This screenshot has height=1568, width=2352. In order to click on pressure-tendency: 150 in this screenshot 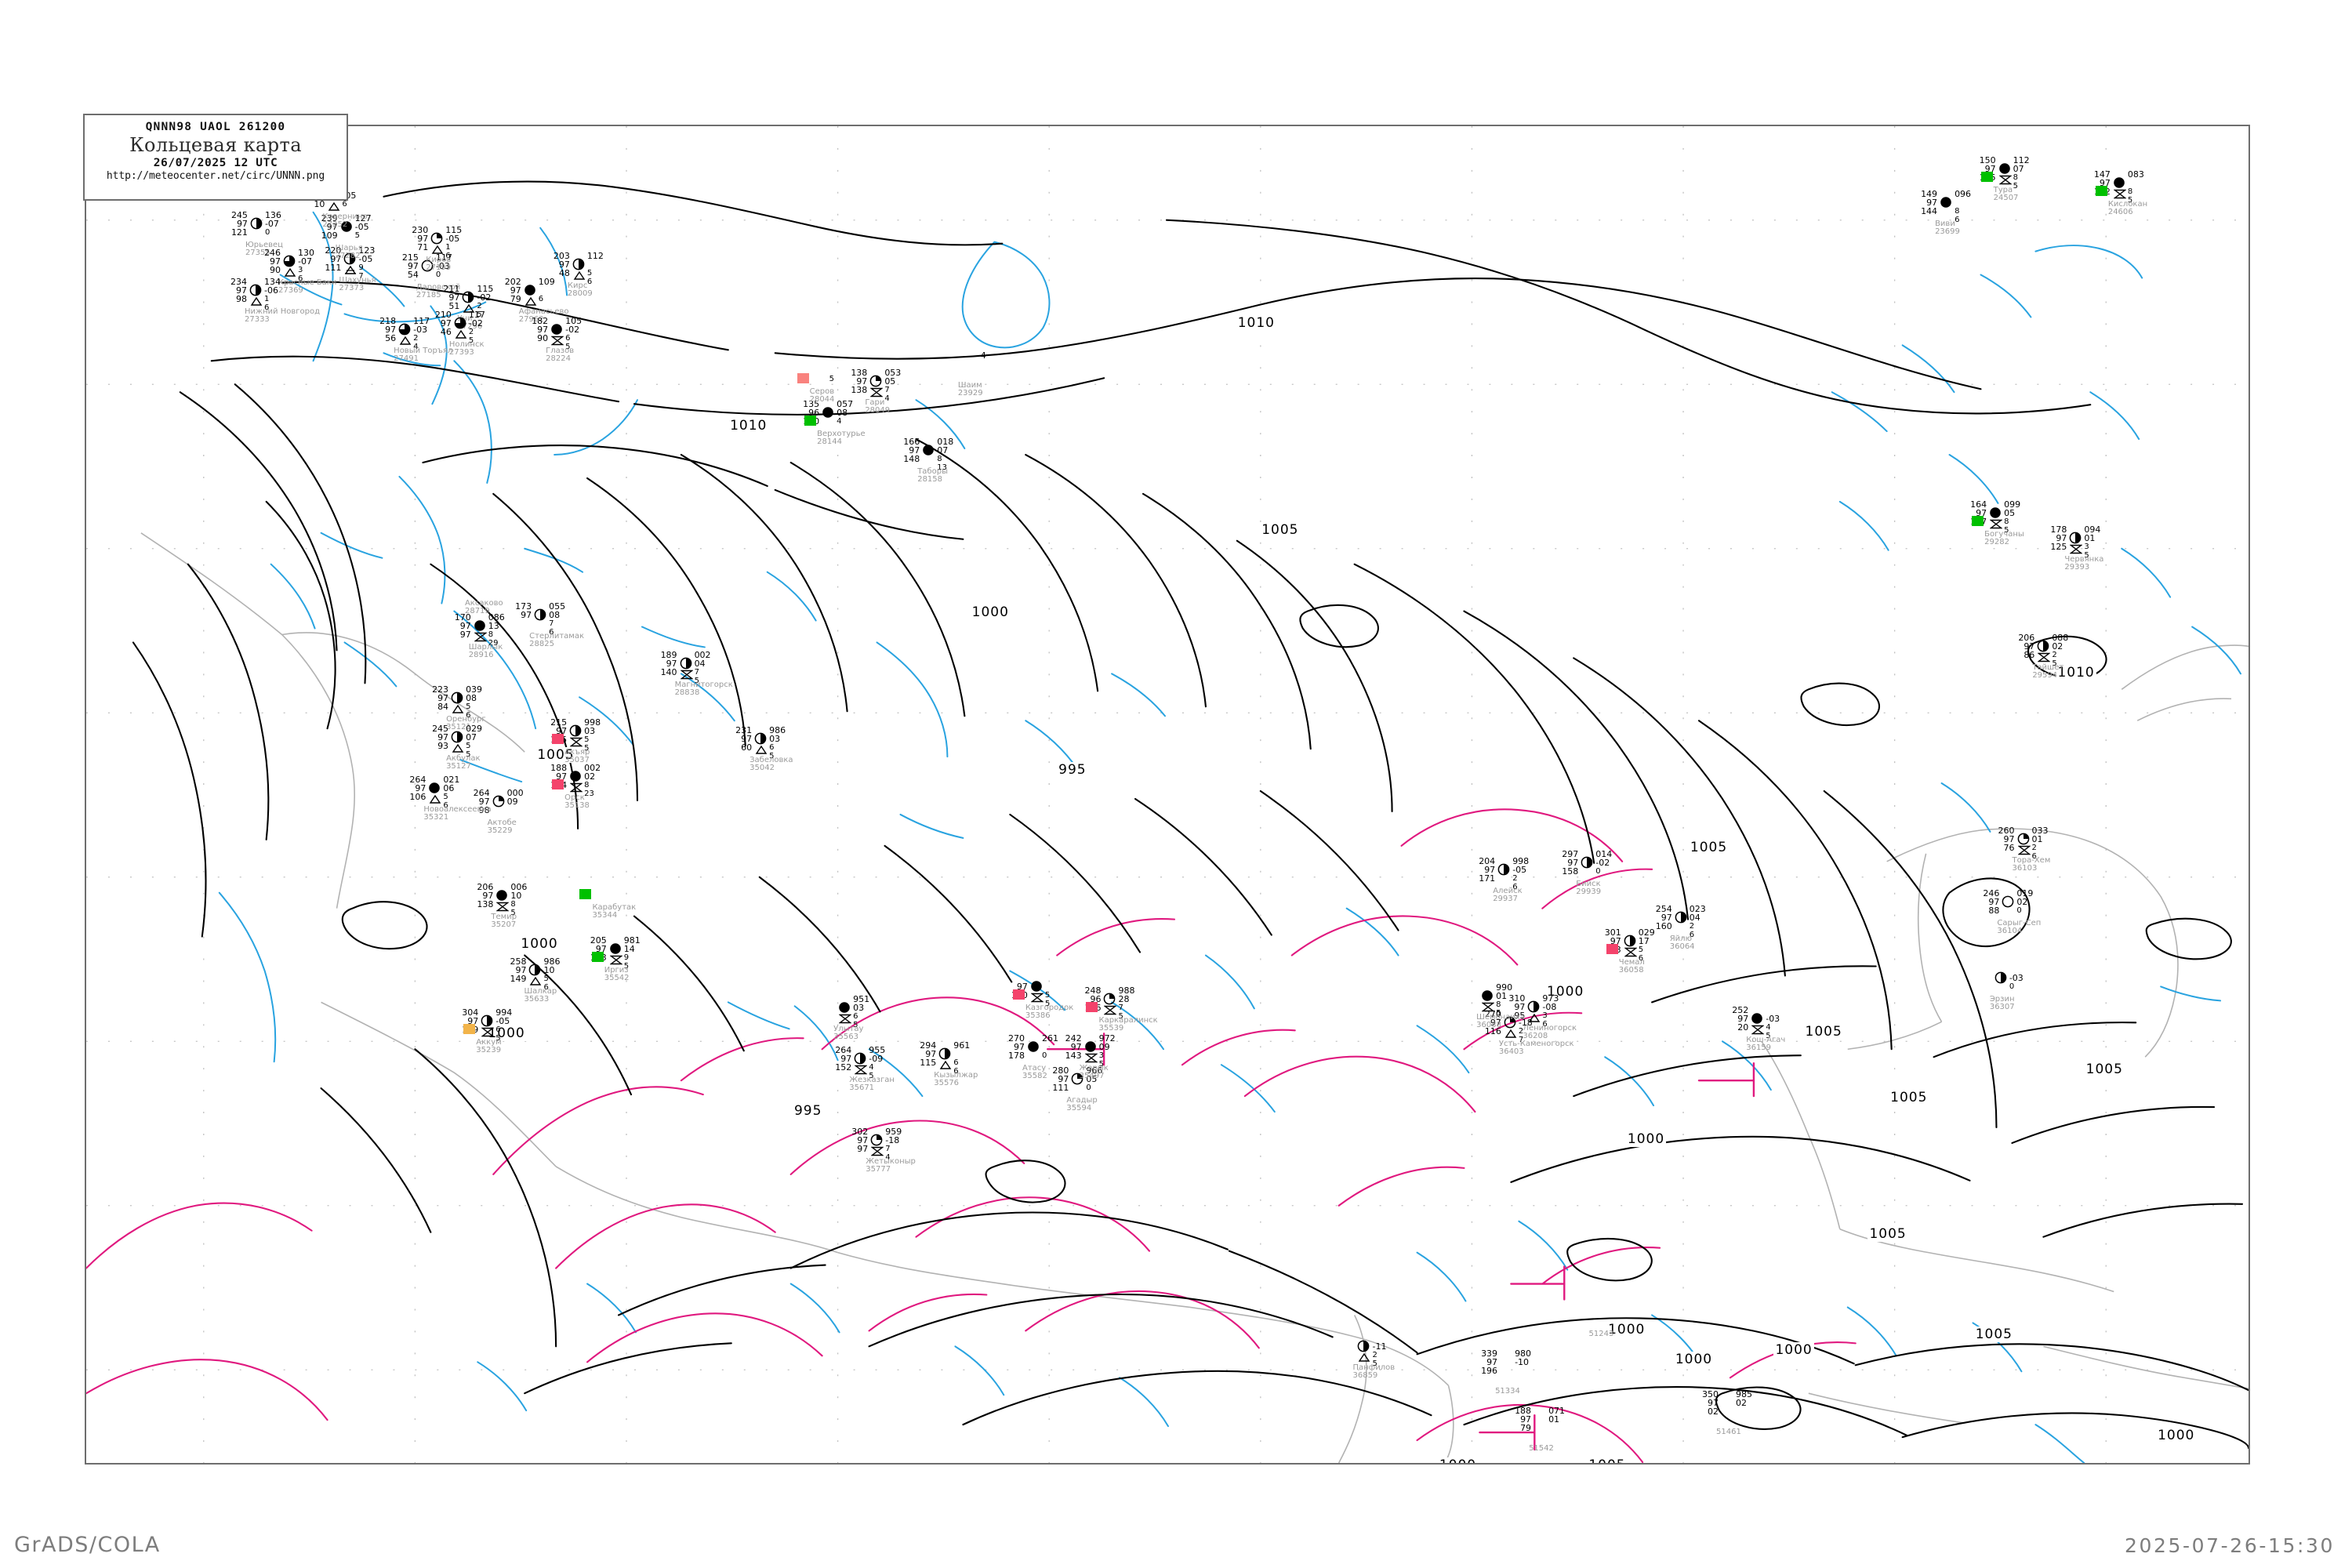, I will do `click(1987, 160)`.